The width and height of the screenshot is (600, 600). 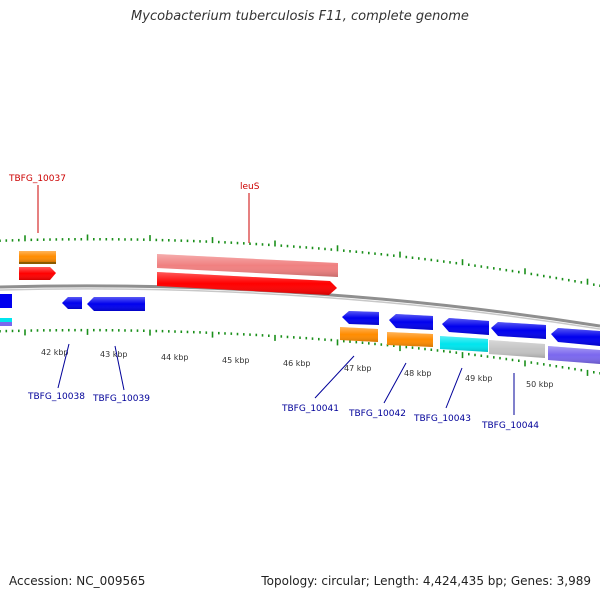 What do you see at coordinates (6, 320) in the screenshot?
I see `gene-edge-cyan` at bounding box center [6, 320].